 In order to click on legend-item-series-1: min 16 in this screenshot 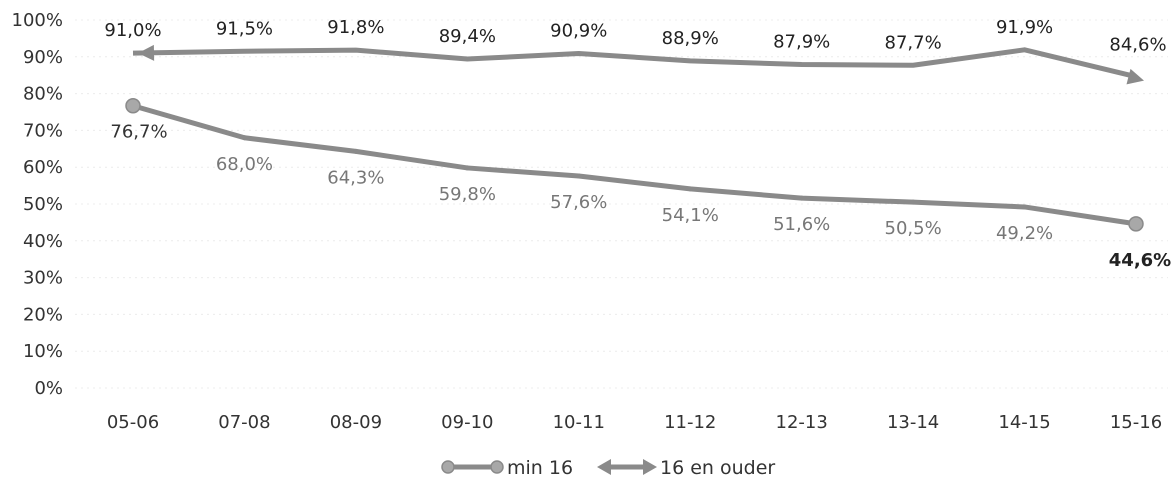, I will do `click(507, 468)`.